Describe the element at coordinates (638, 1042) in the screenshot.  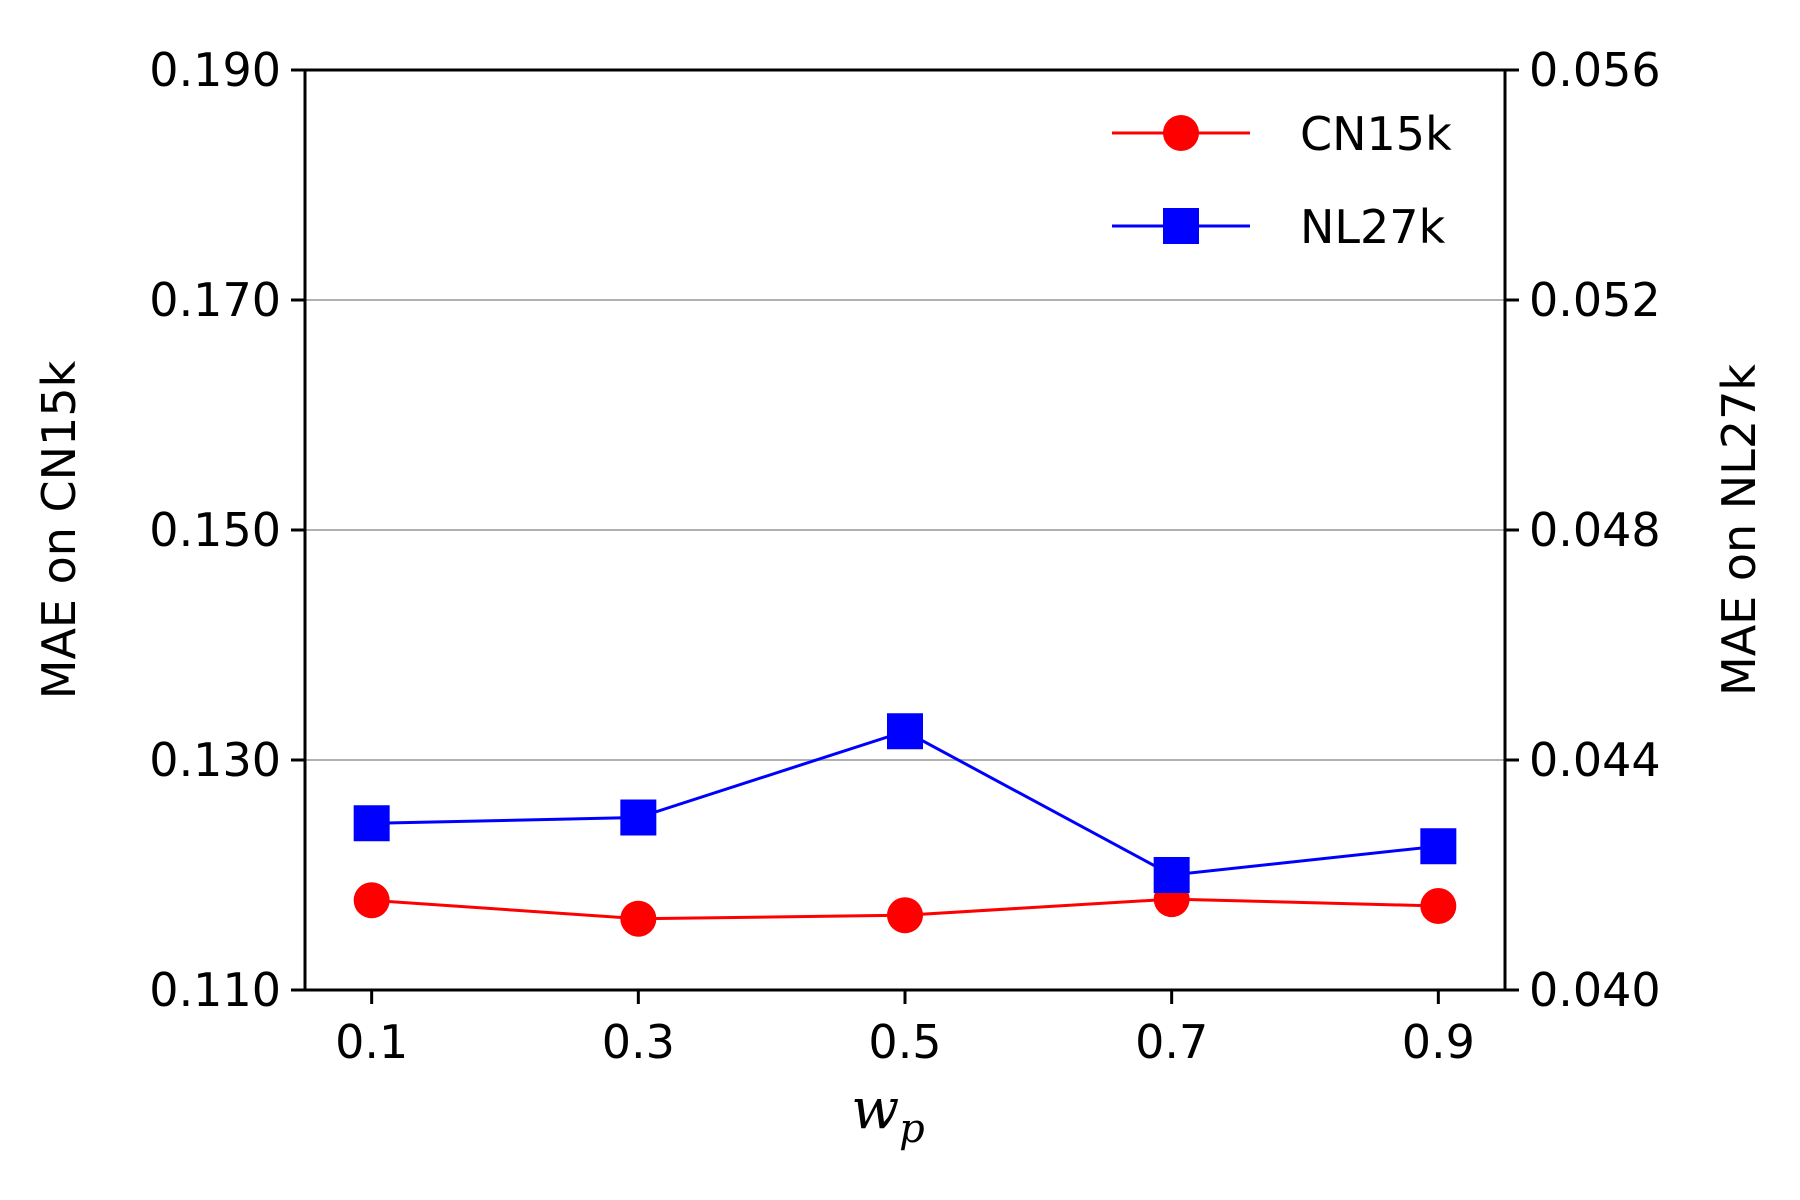
I see `x-tick-label-1: 0.3` at that location.